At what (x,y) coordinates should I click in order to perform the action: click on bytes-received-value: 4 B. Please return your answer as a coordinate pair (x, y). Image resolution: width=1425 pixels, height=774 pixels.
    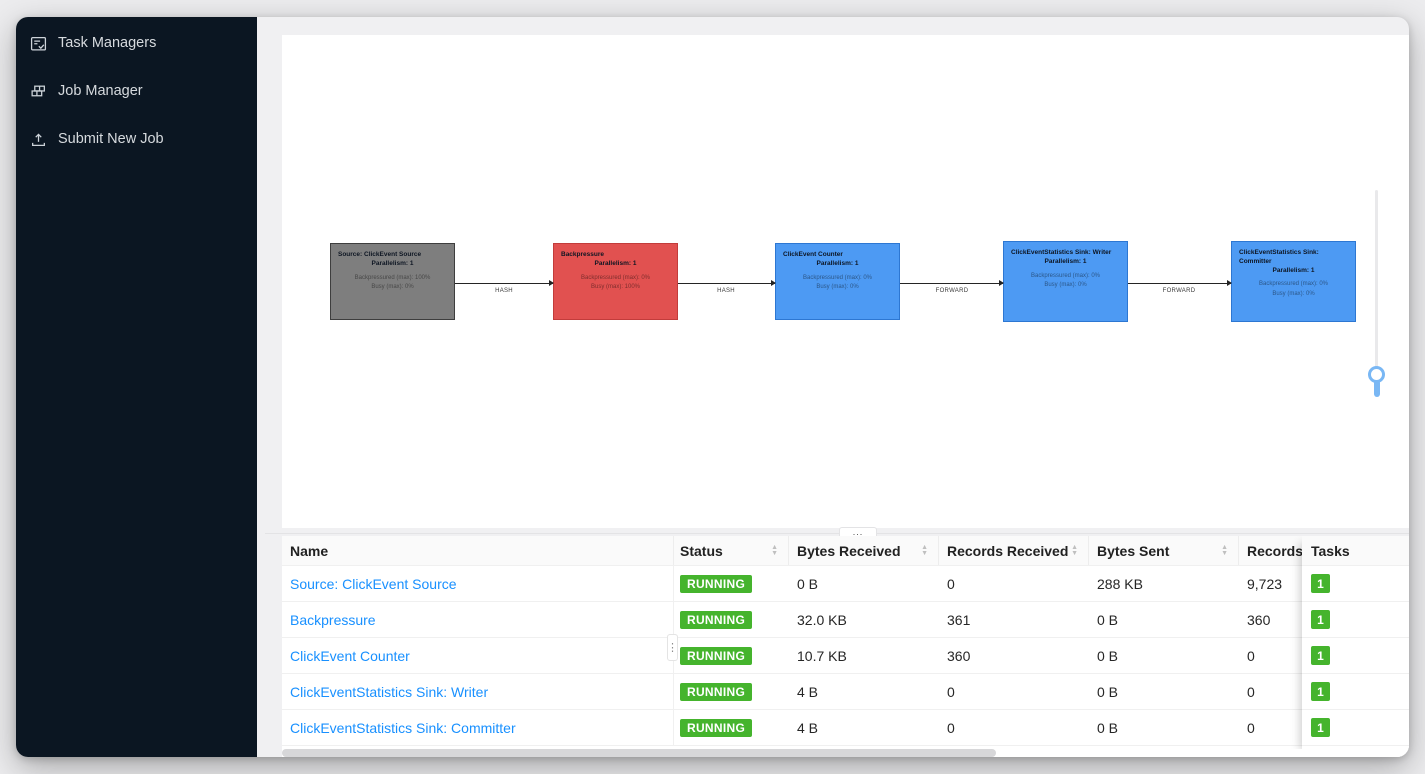
    Looking at the image, I should click on (808, 691).